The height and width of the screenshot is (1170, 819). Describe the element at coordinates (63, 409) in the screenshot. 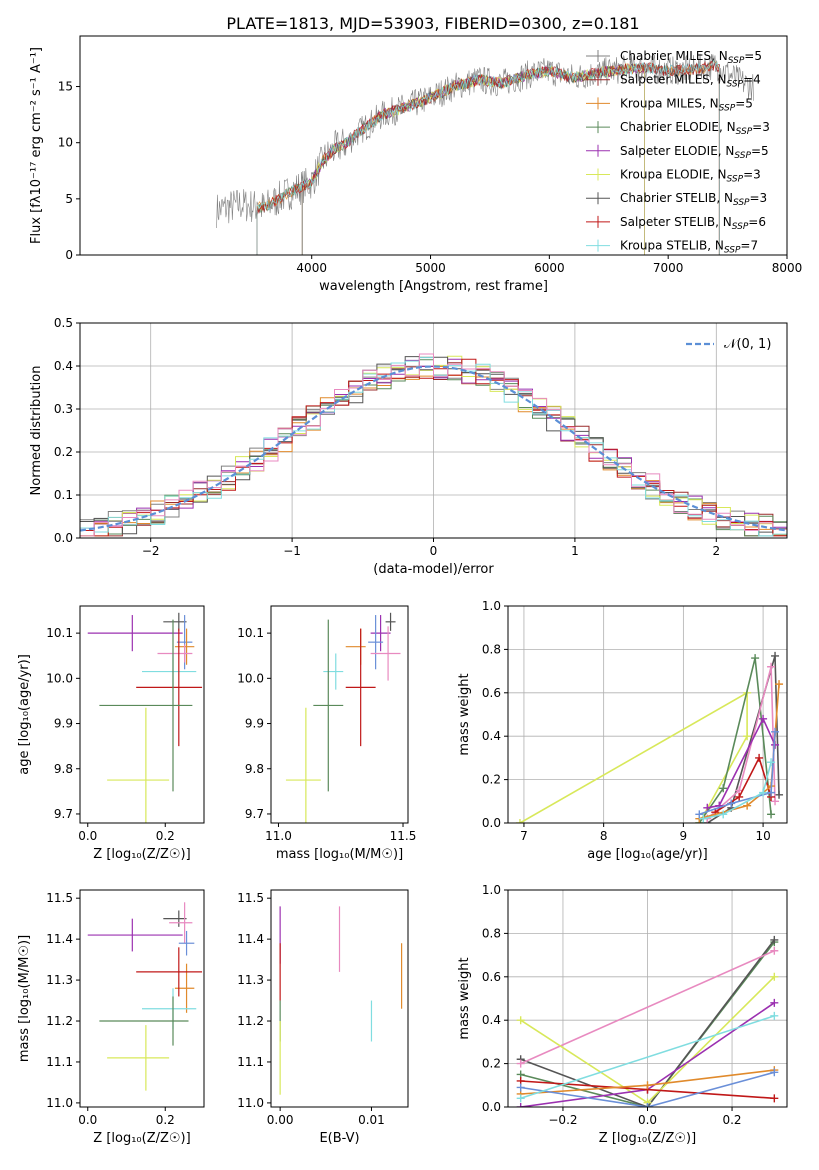

I see `y-tick-label: 0.3` at that location.